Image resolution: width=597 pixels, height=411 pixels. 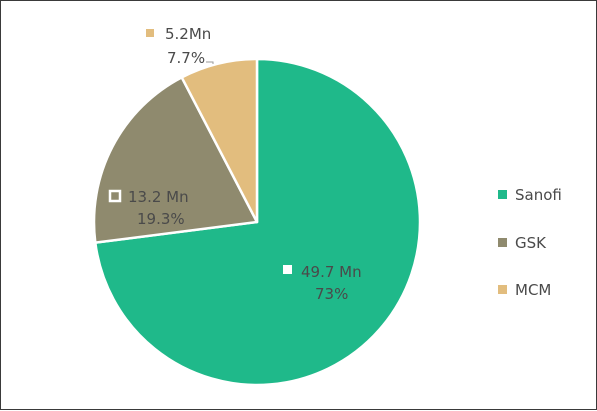 I want to click on leader-line-mcm, so click(x=210, y=62).